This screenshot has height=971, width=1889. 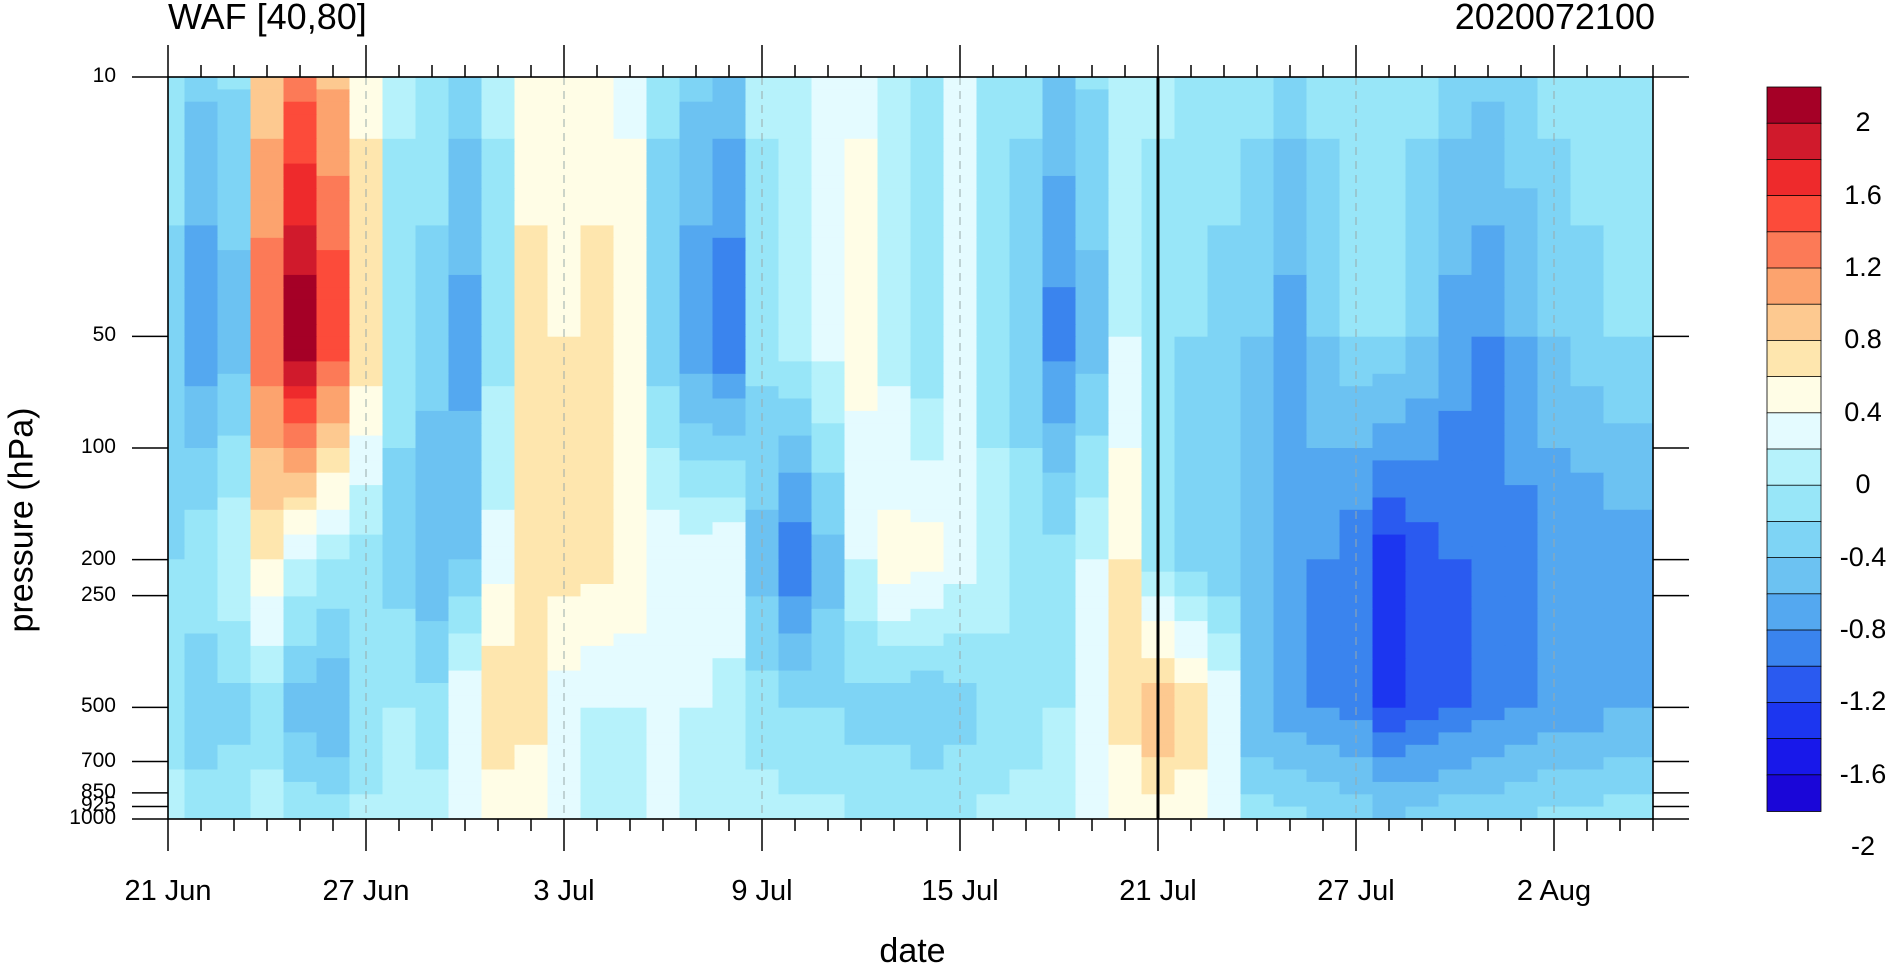 I want to click on colorbar-swatch, so click(x=1794, y=540).